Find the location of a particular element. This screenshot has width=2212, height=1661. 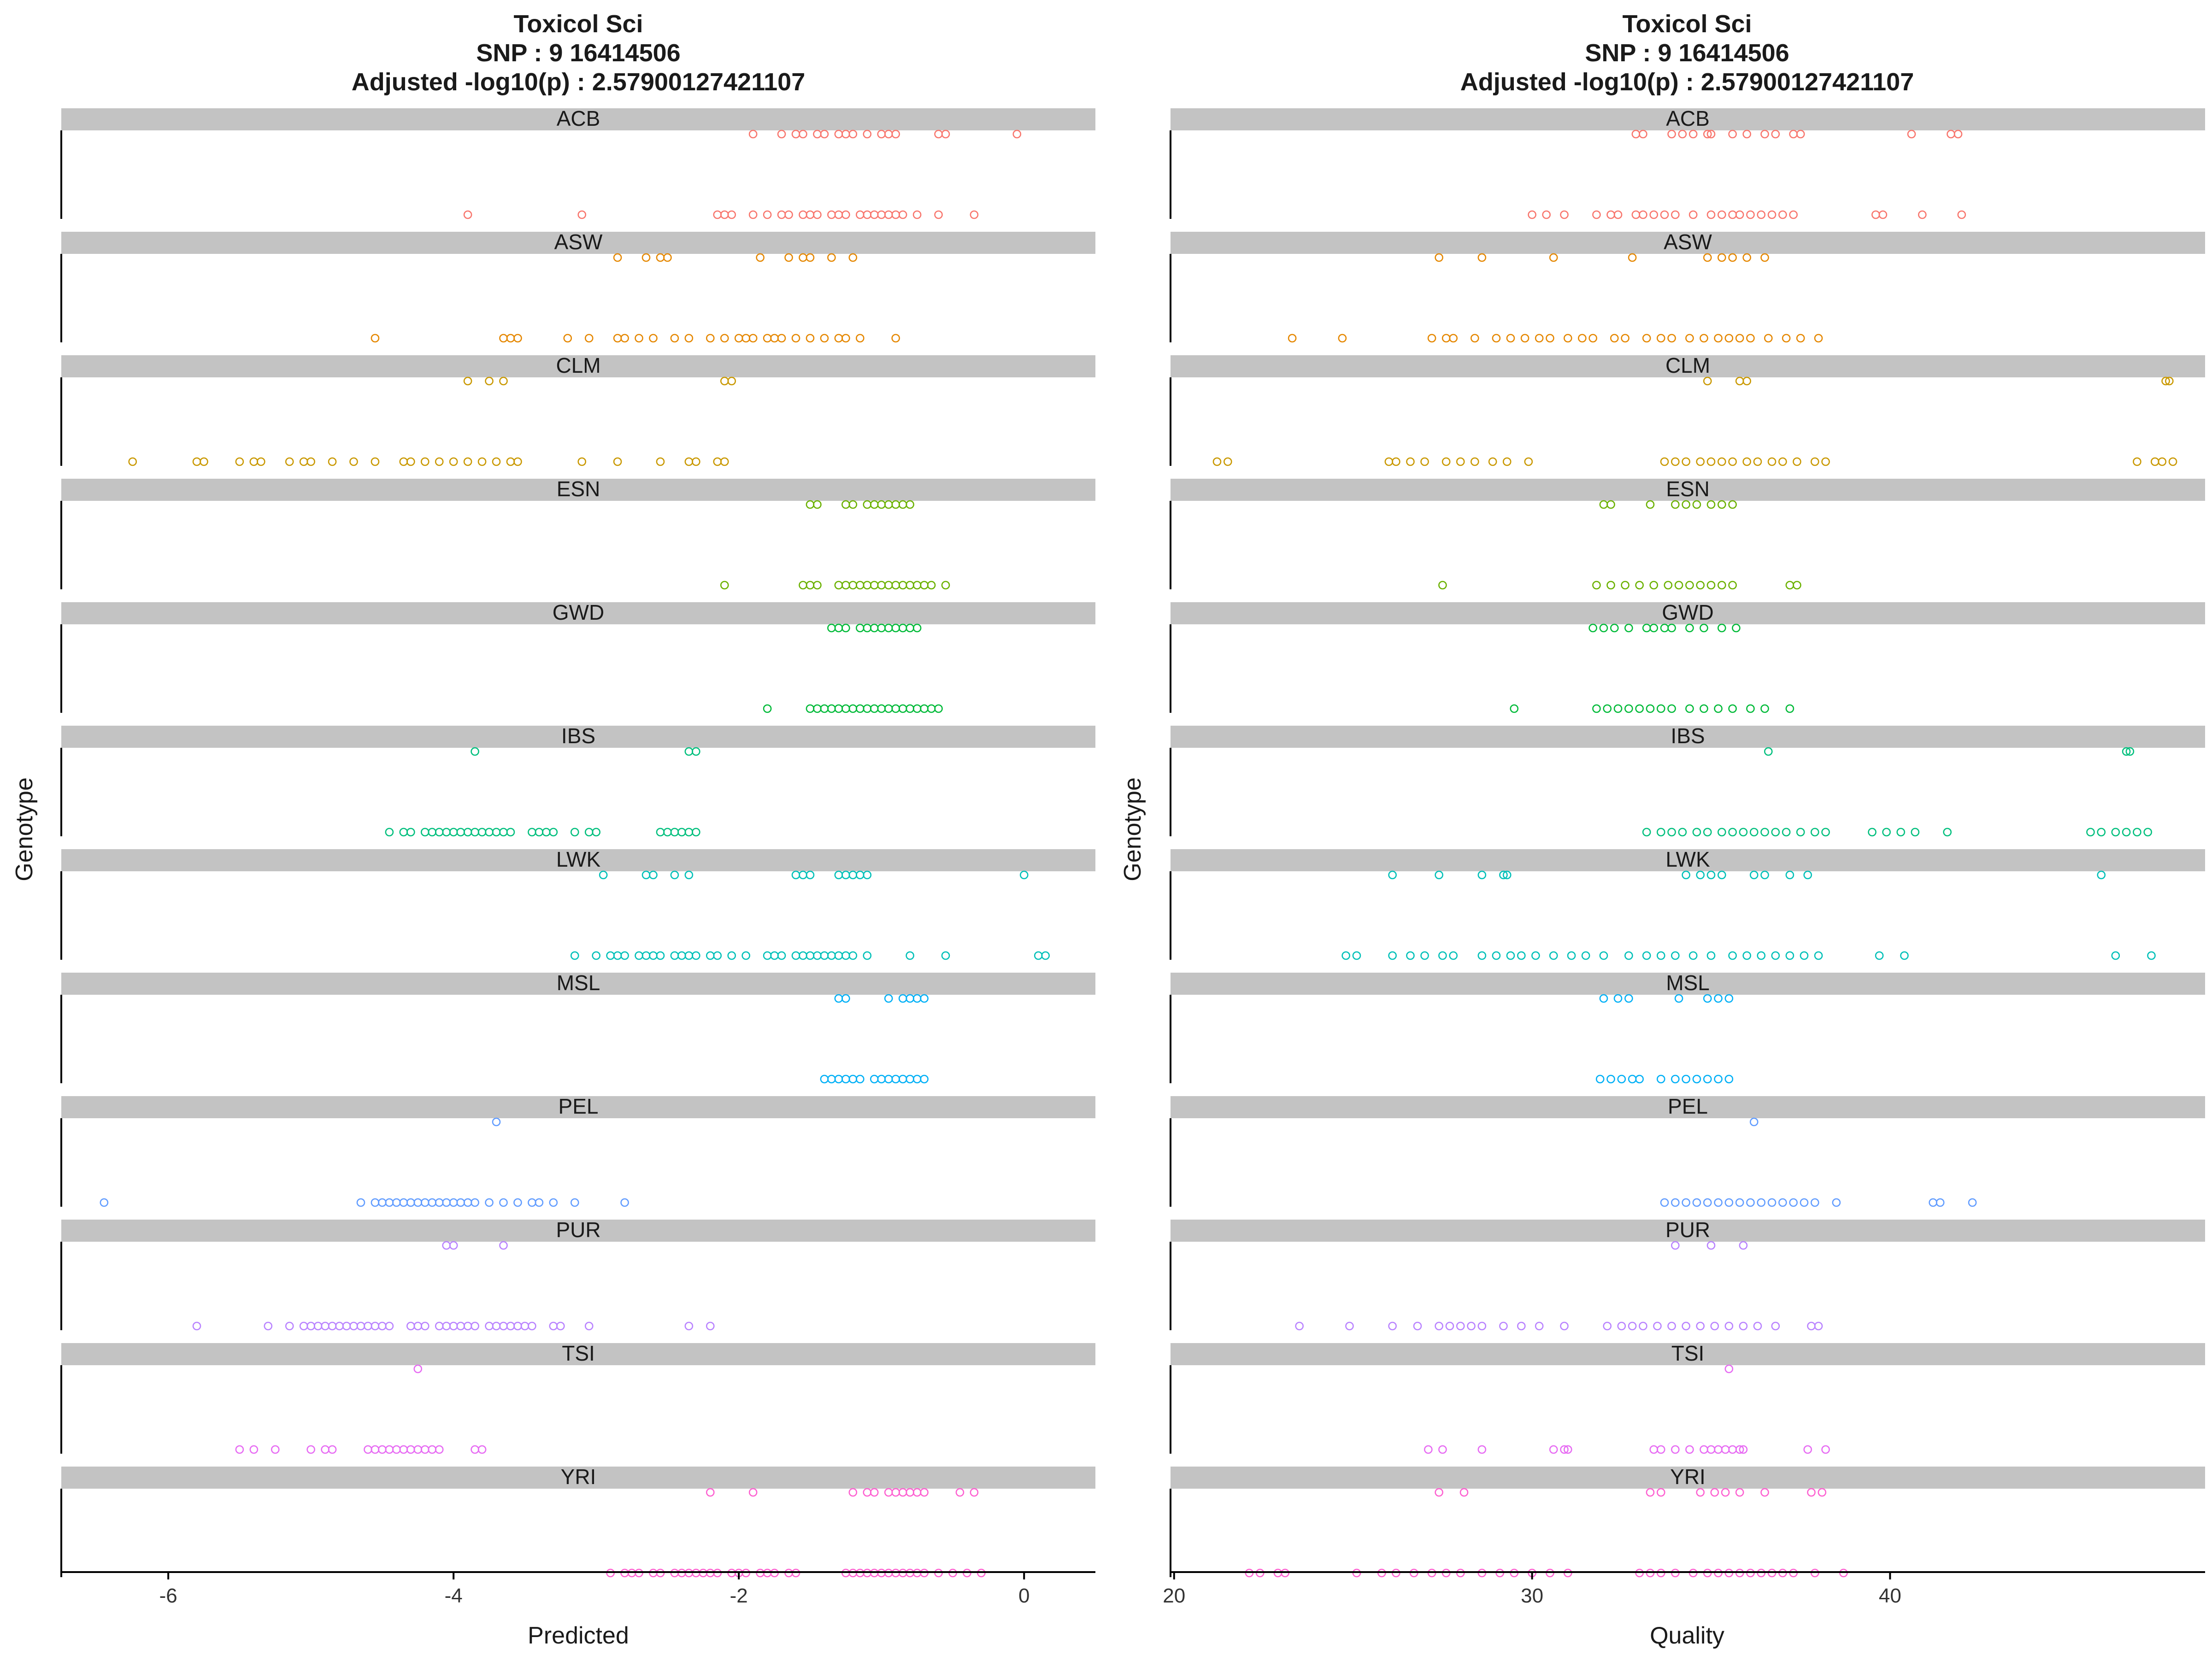

chart-title-line-1: Toxicol Sci is located at coordinates (1687, 24).